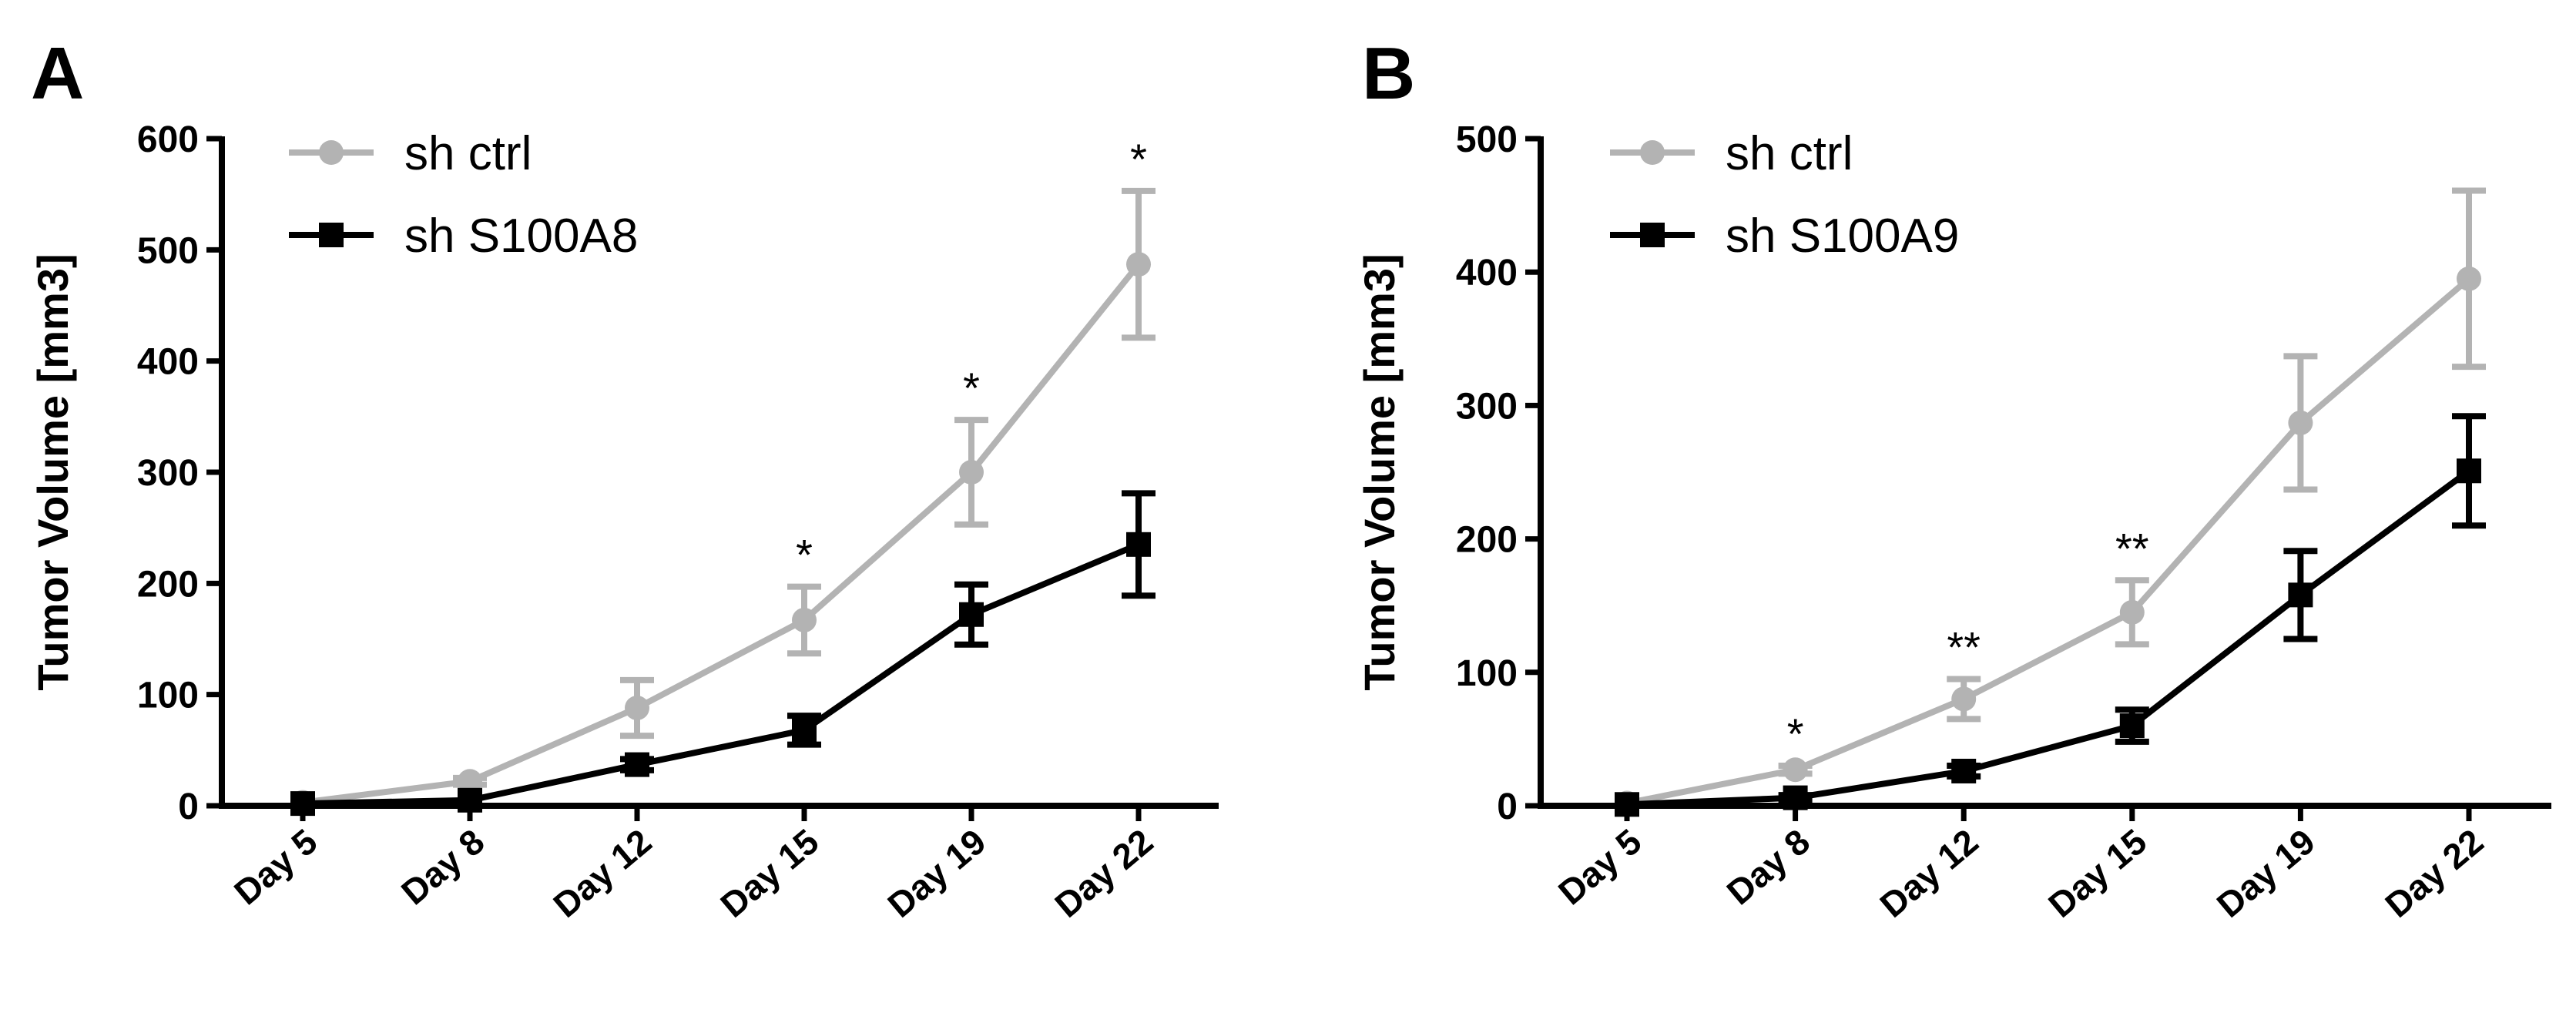 This screenshot has height=1023, width=2576. What do you see at coordinates (168, 139) in the screenshot?
I see `y-tick-label: 600` at bounding box center [168, 139].